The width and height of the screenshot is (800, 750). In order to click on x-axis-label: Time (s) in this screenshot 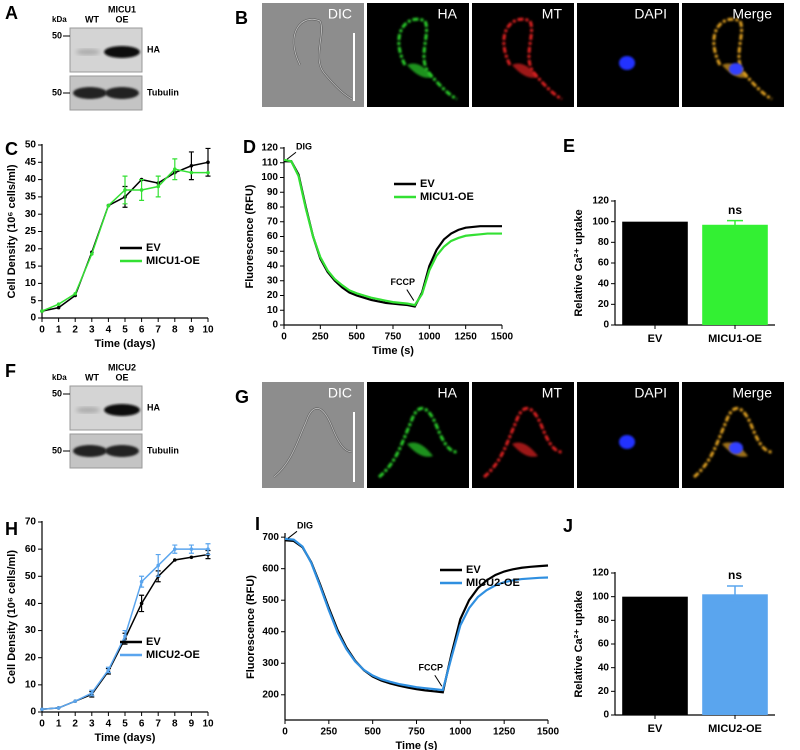, I will do `click(393, 351)`.